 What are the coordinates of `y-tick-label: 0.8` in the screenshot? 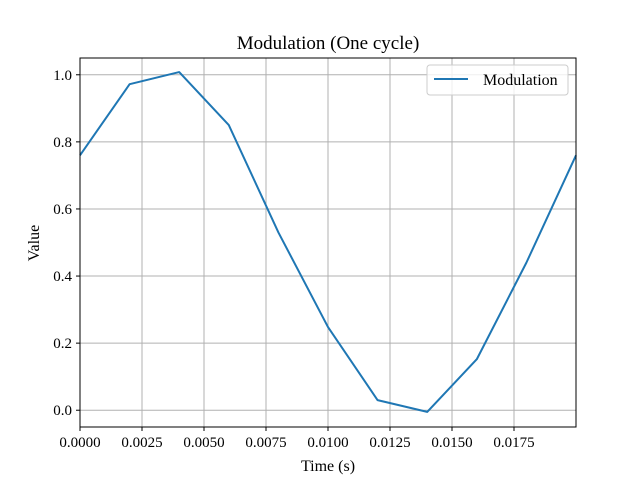 It's located at (62, 143).